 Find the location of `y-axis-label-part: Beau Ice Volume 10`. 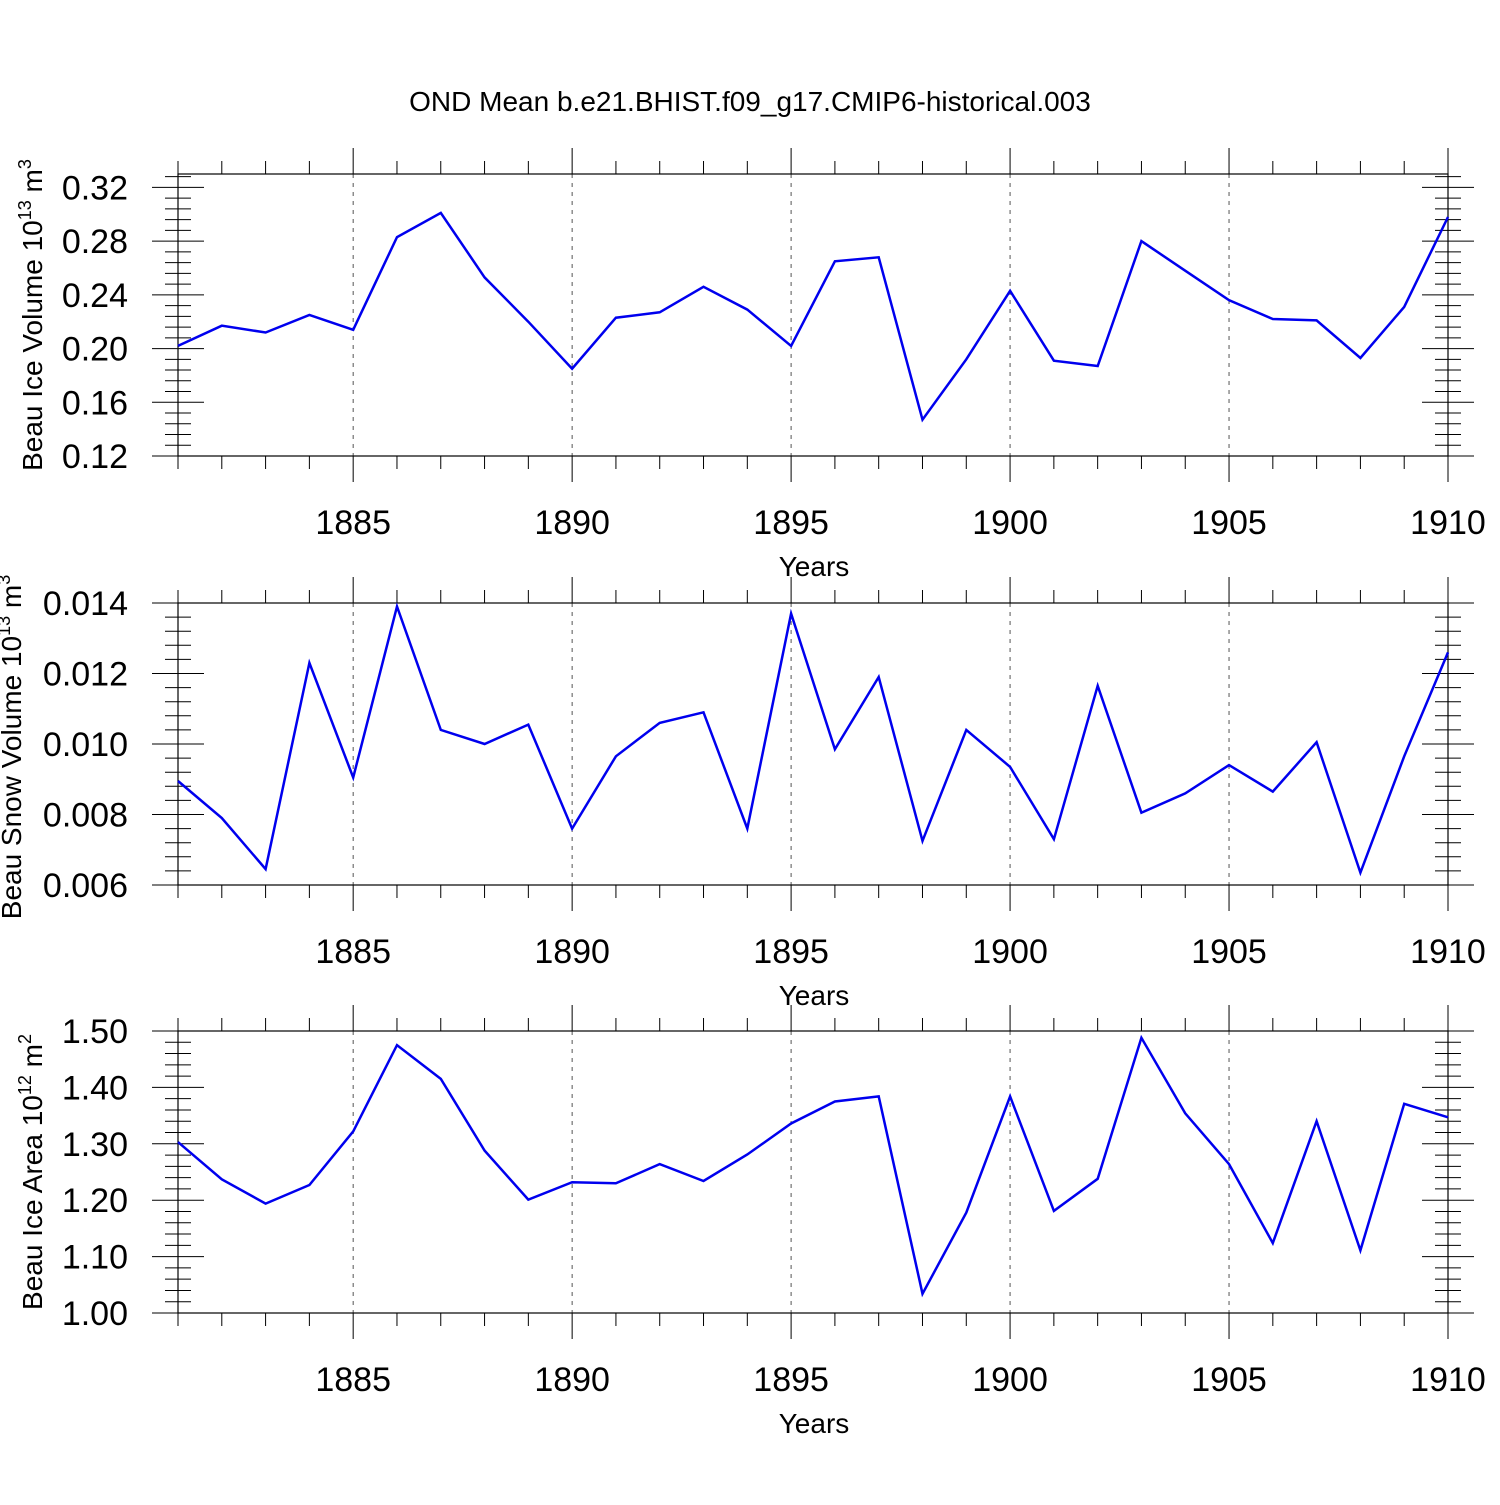

y-axis-label-part: Beau Ice Volume 10 is located at coordinates (32, 345).